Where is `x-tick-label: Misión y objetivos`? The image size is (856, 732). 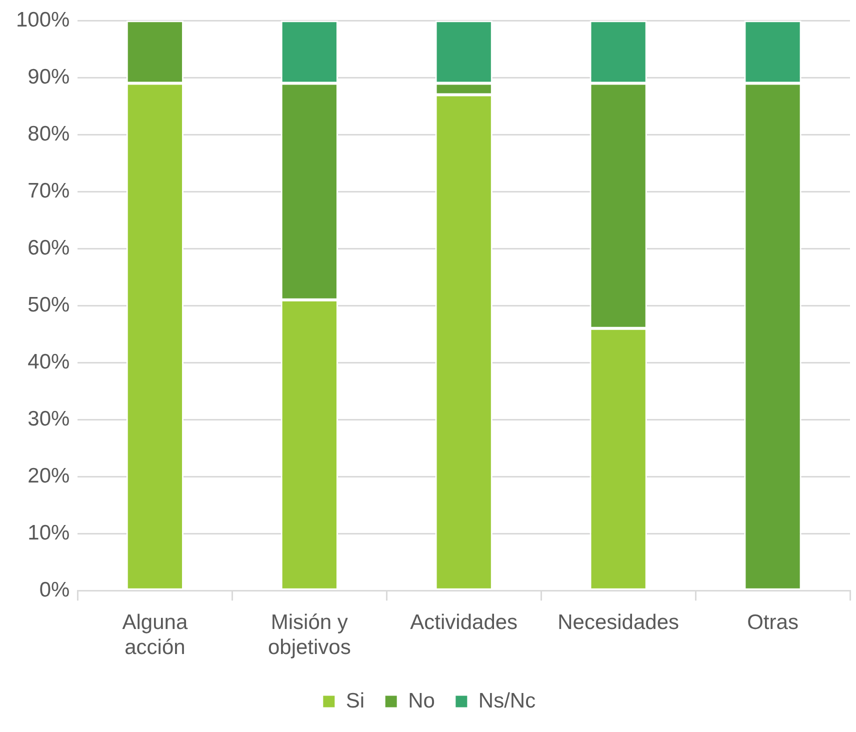 x-tick-label: Misión y objetivos is located at coordinates (309, 635).